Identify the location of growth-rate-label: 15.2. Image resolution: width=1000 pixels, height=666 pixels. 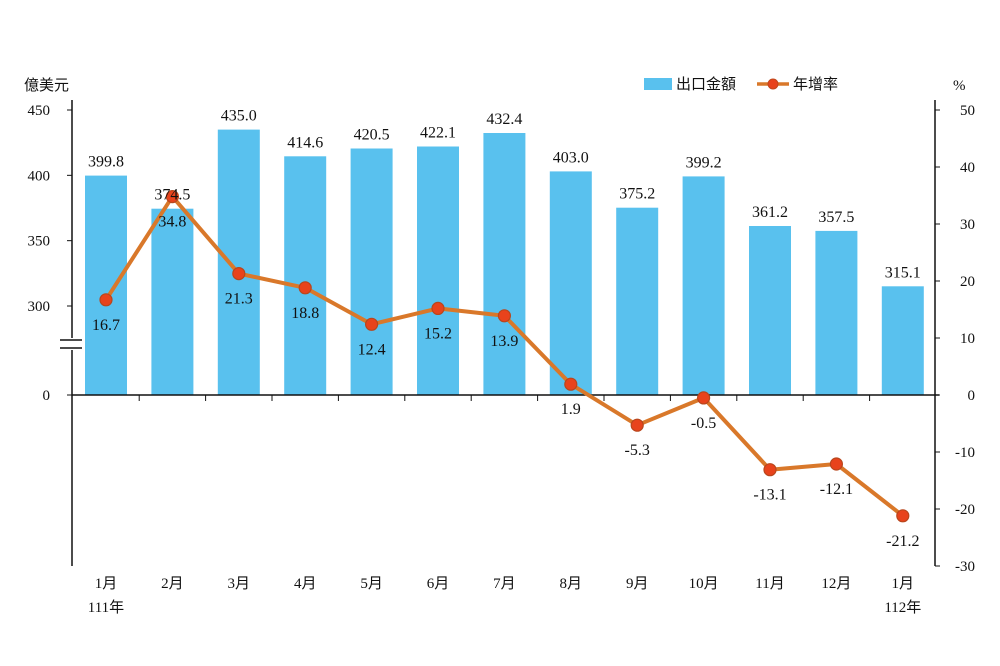
(438, 333).